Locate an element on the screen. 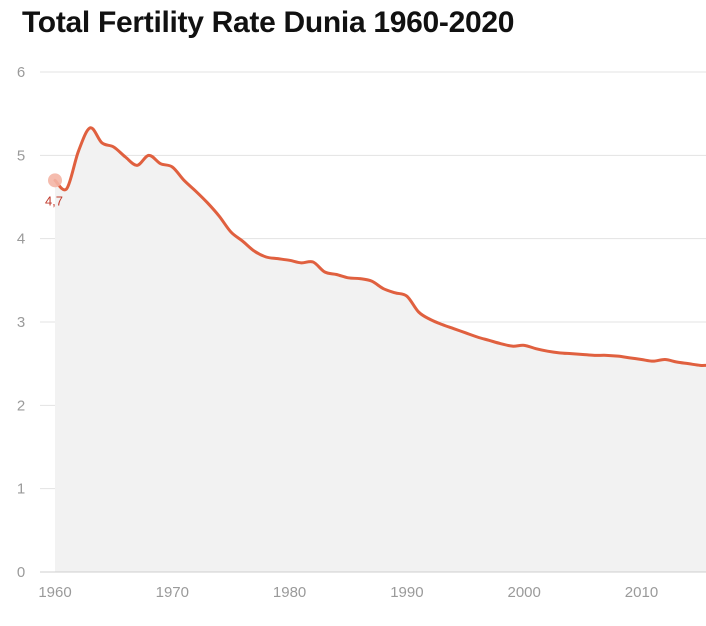 The width and height of the screenshot is (706, 626). start-value-label: 4,7 is located at coordinates (54, 200).